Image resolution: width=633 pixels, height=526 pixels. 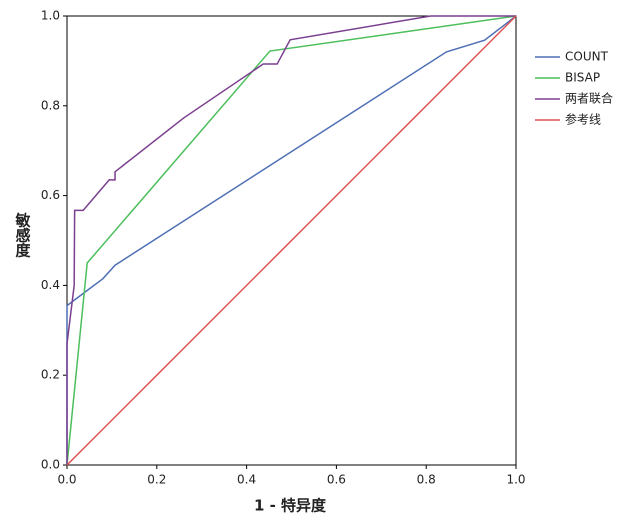 What do you see at coordinates (515, 480) in the screenshot?
I see `x-tick-label: 1.0` at bounding box center [515, 480].